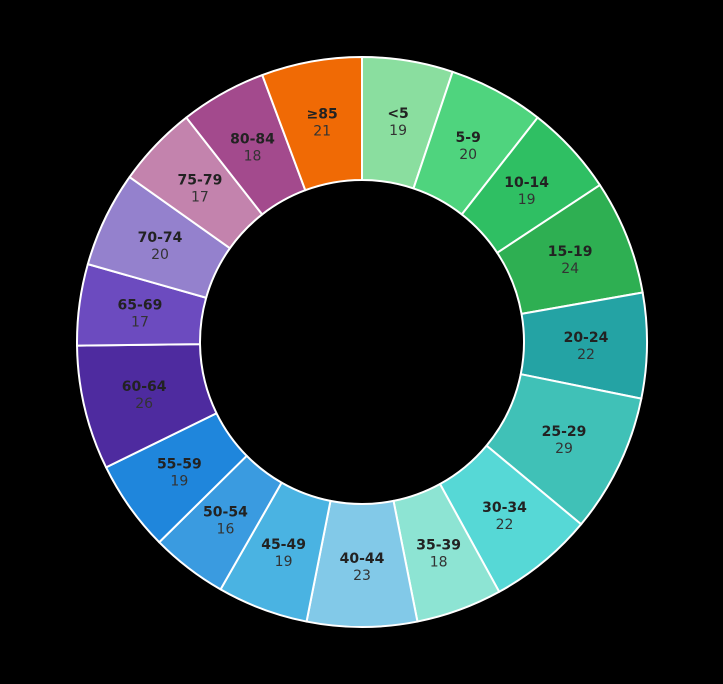 This screenshot has height=684, width=723. I want to click on slice-value-80-84: 18, so click(253, 157).